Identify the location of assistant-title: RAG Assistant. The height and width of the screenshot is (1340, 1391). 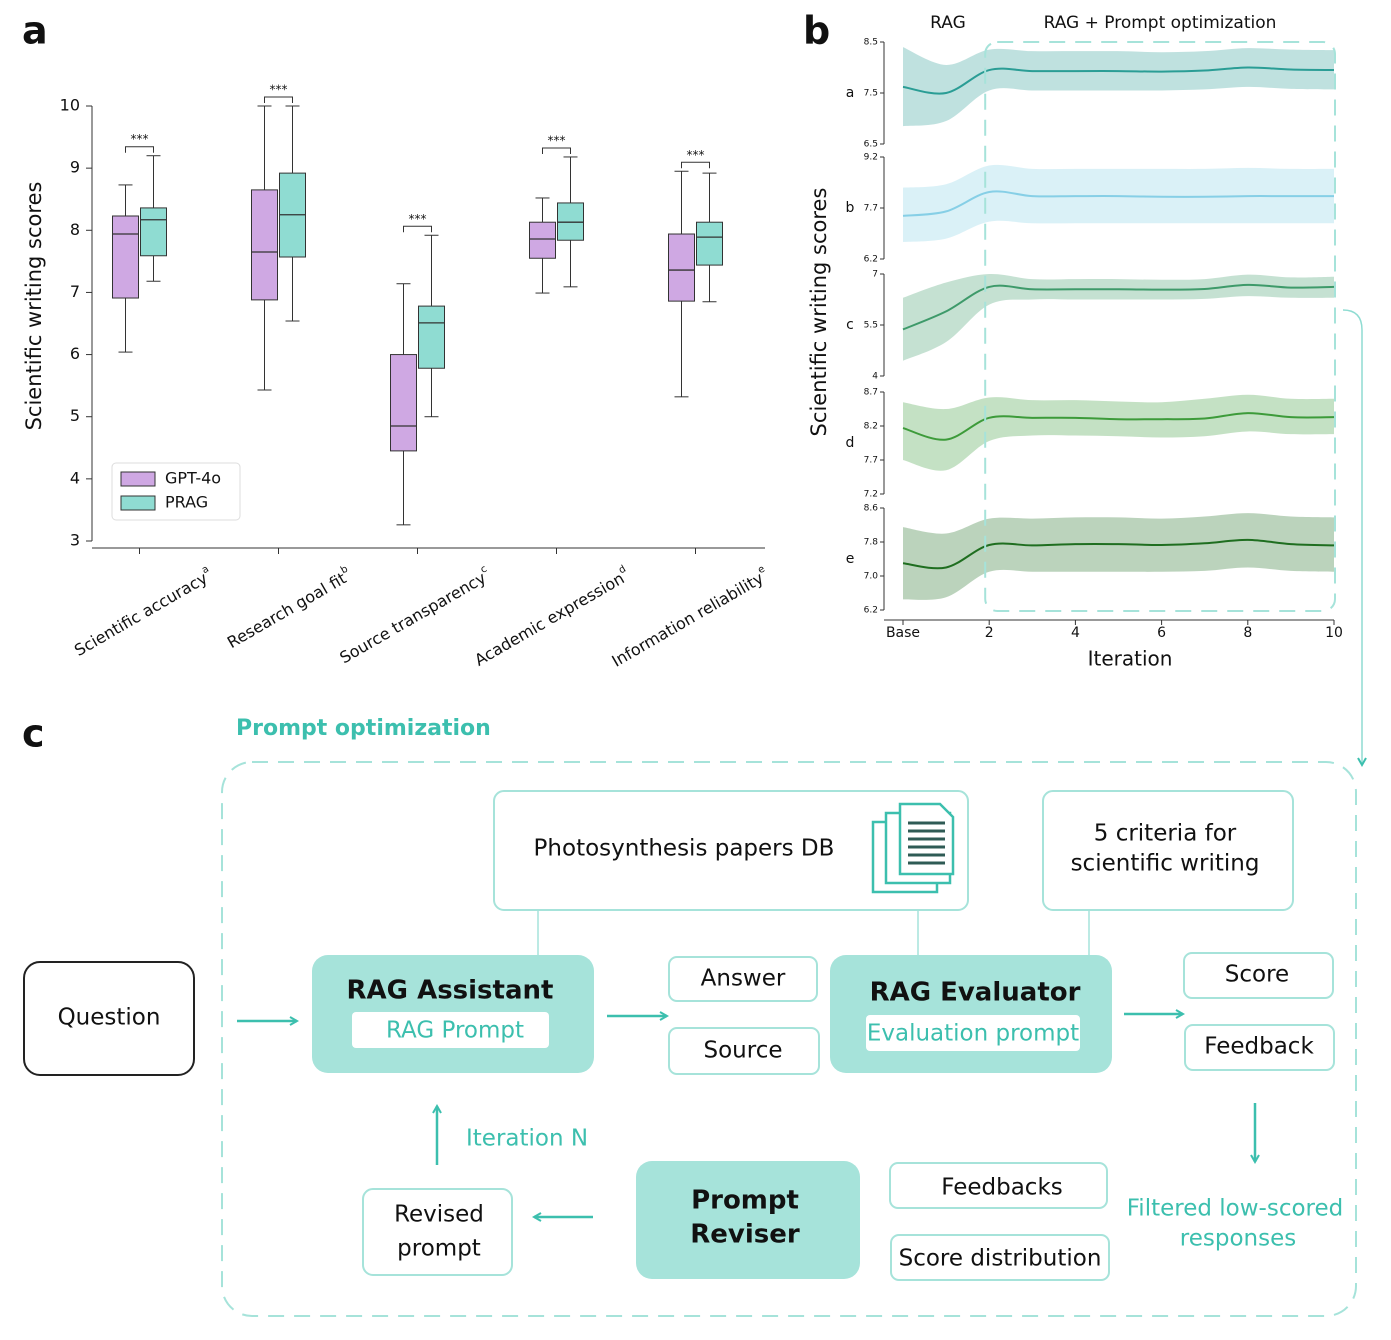
(450, 991).